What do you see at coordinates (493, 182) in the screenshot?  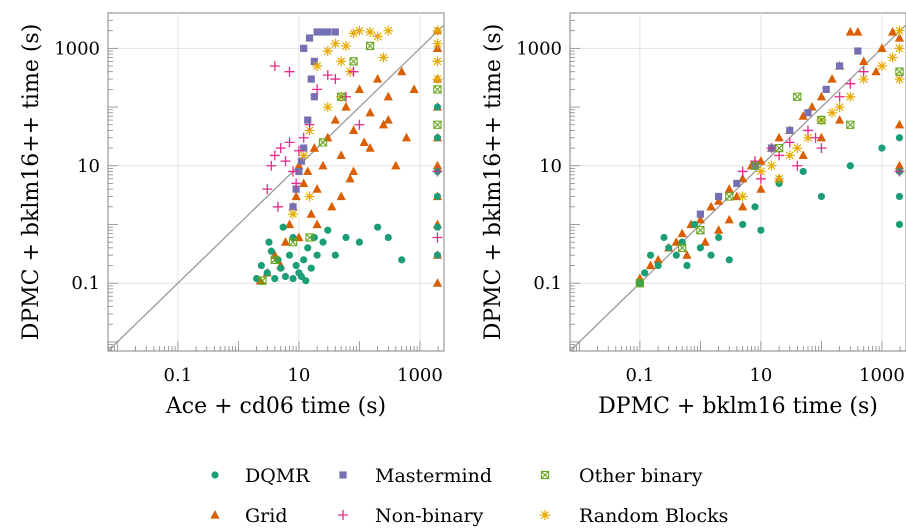 I see `y-axis-label: DPMC + bklm16++ time (s)` at bounding box center [493, 182].